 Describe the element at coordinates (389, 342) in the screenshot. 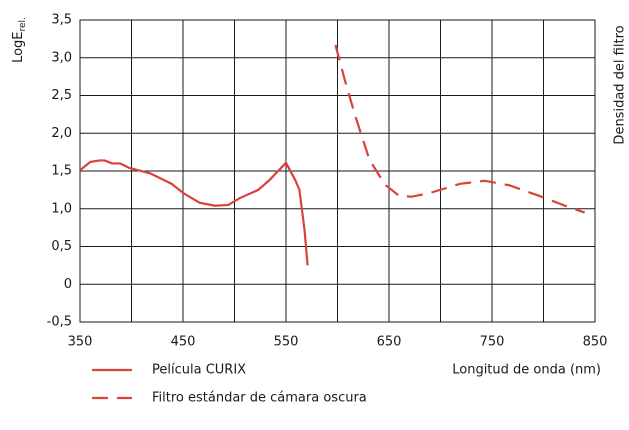

I see `x-tick-label: 650` at that location.